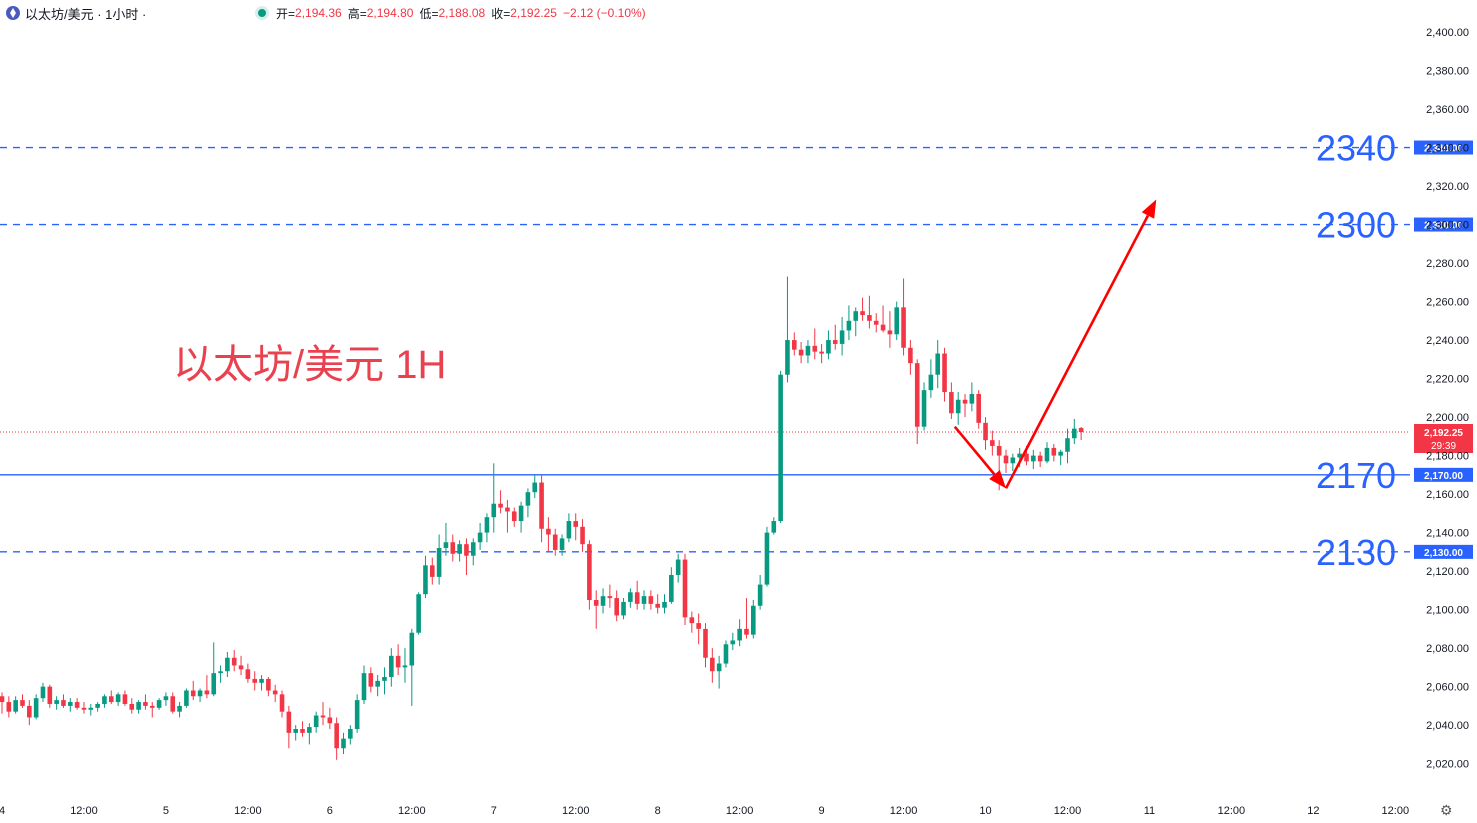 Image resolution: width=1477 pixels, height=823 pixels. Describe the element at coordinates (604, 13) in the screenshot. I see `change-value: −2.12 (−0.10%)` at that location.